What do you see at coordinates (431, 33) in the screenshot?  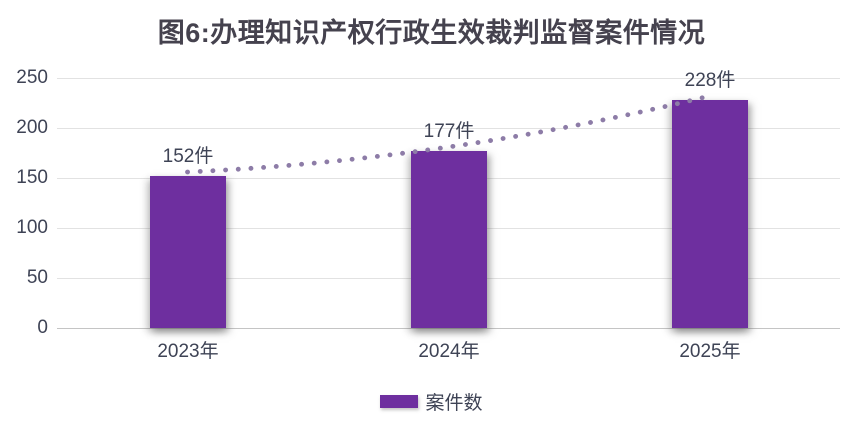 I see `chart-title: 图6:办理知识产权行政生效裁判监督案件情况` at bounding box center [431, 33].